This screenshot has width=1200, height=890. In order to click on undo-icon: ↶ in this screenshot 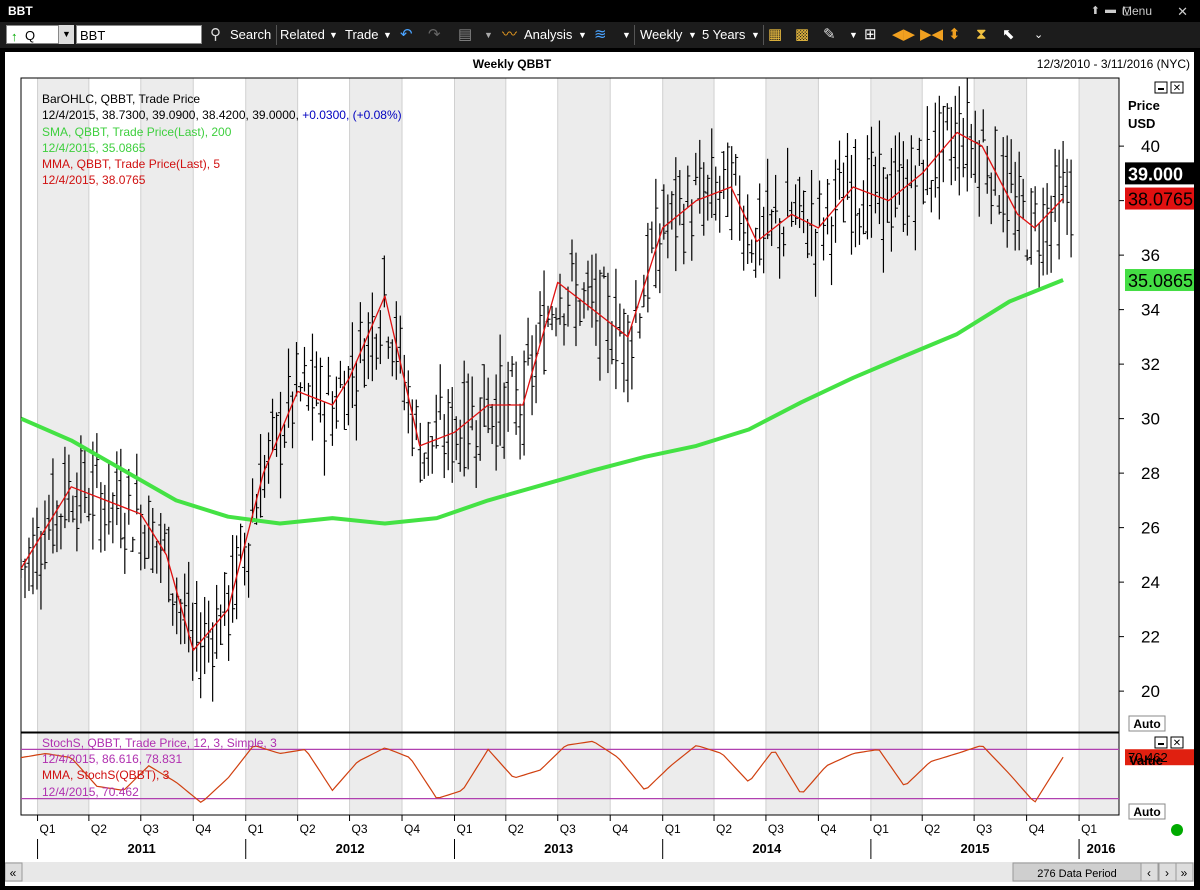, I will do `click(406, 34)`.